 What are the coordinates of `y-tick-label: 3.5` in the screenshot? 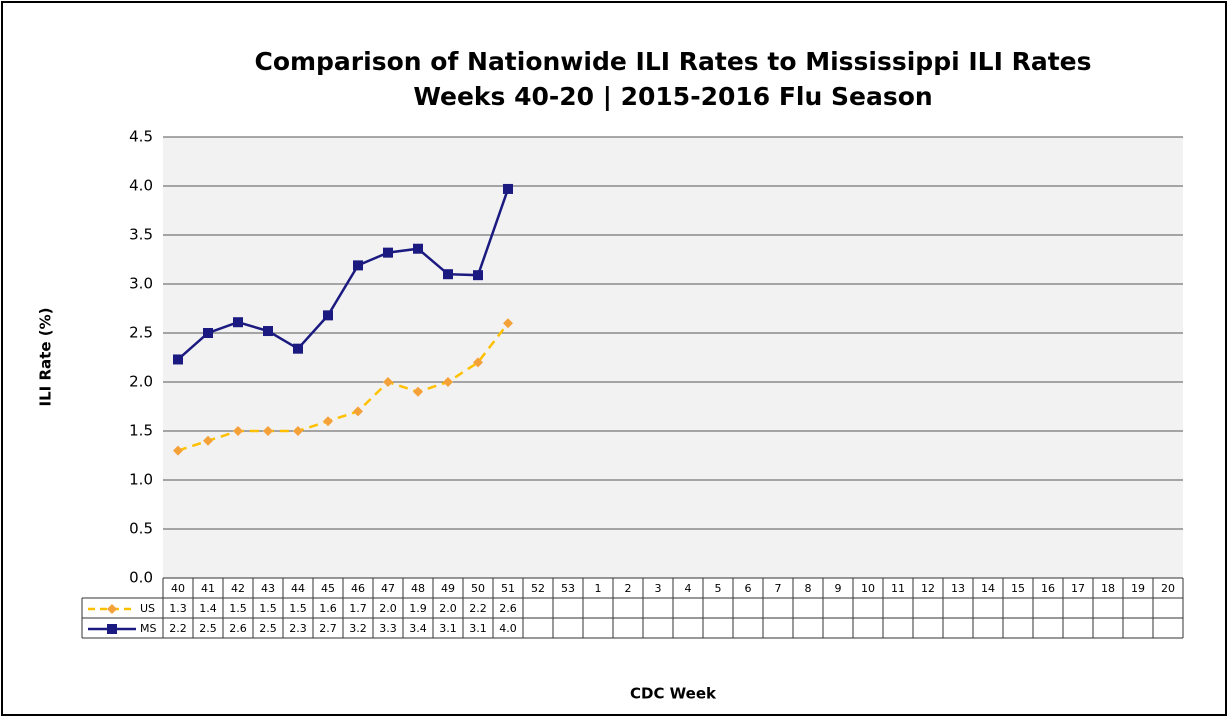 It's located at (141, 235).